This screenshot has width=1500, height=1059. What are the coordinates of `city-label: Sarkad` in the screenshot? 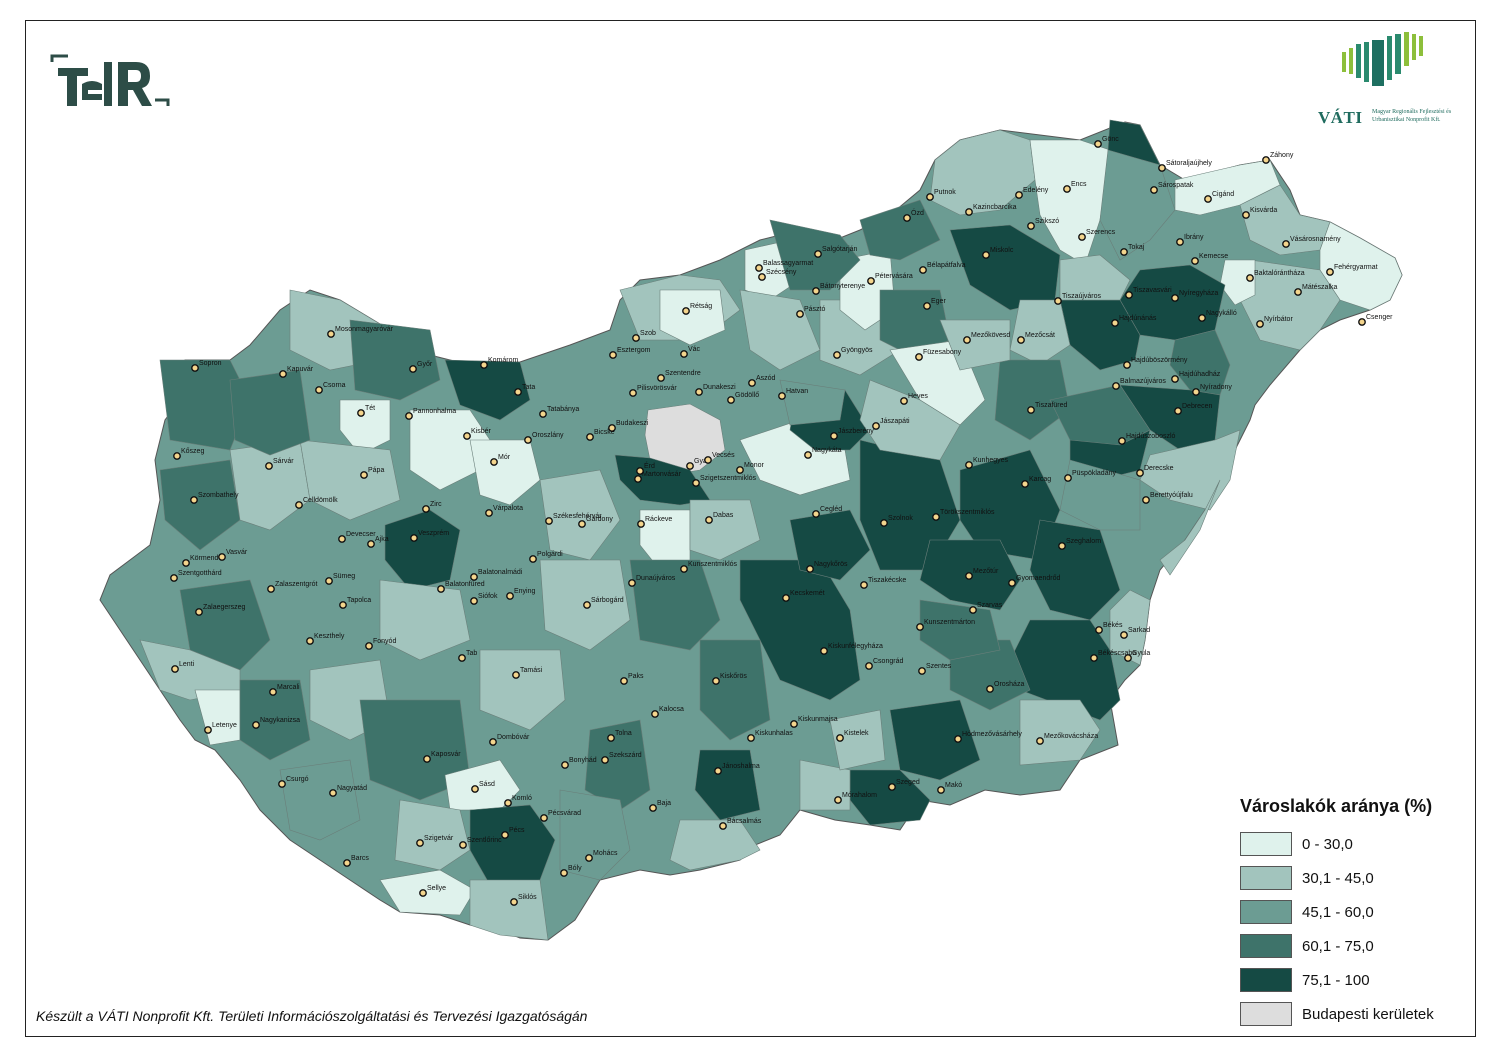 It's located at (1139, 630).